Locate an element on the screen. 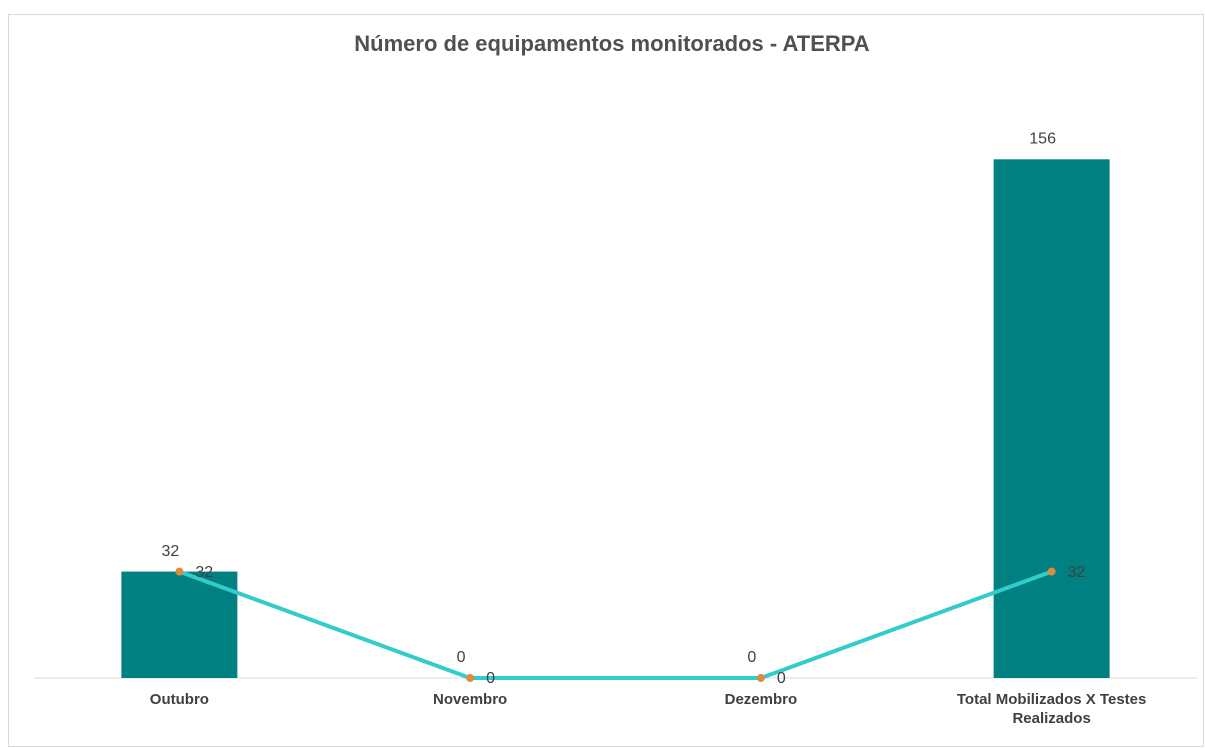 The height and width of the screenshot is (748, 1205). bar-value-label: 32 is located at coordinates (170, 551).